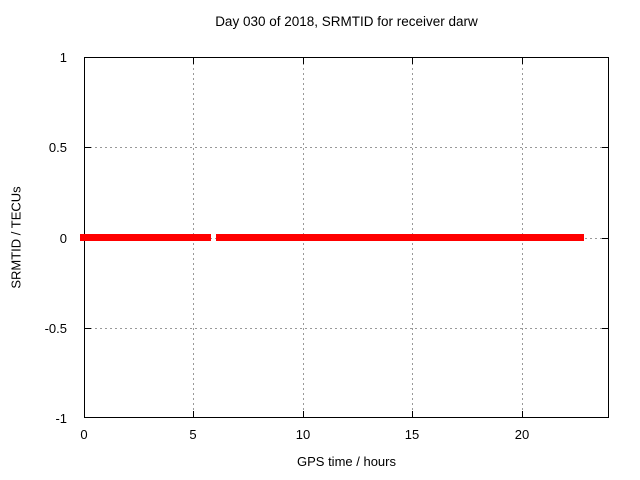 Image resolution: width=640 pixels, height=480 pixels. What do you see at coordinates (63, 57) in the screenshot?
I see `y-tick-label-1: 1` at bounding box center [63, 57].